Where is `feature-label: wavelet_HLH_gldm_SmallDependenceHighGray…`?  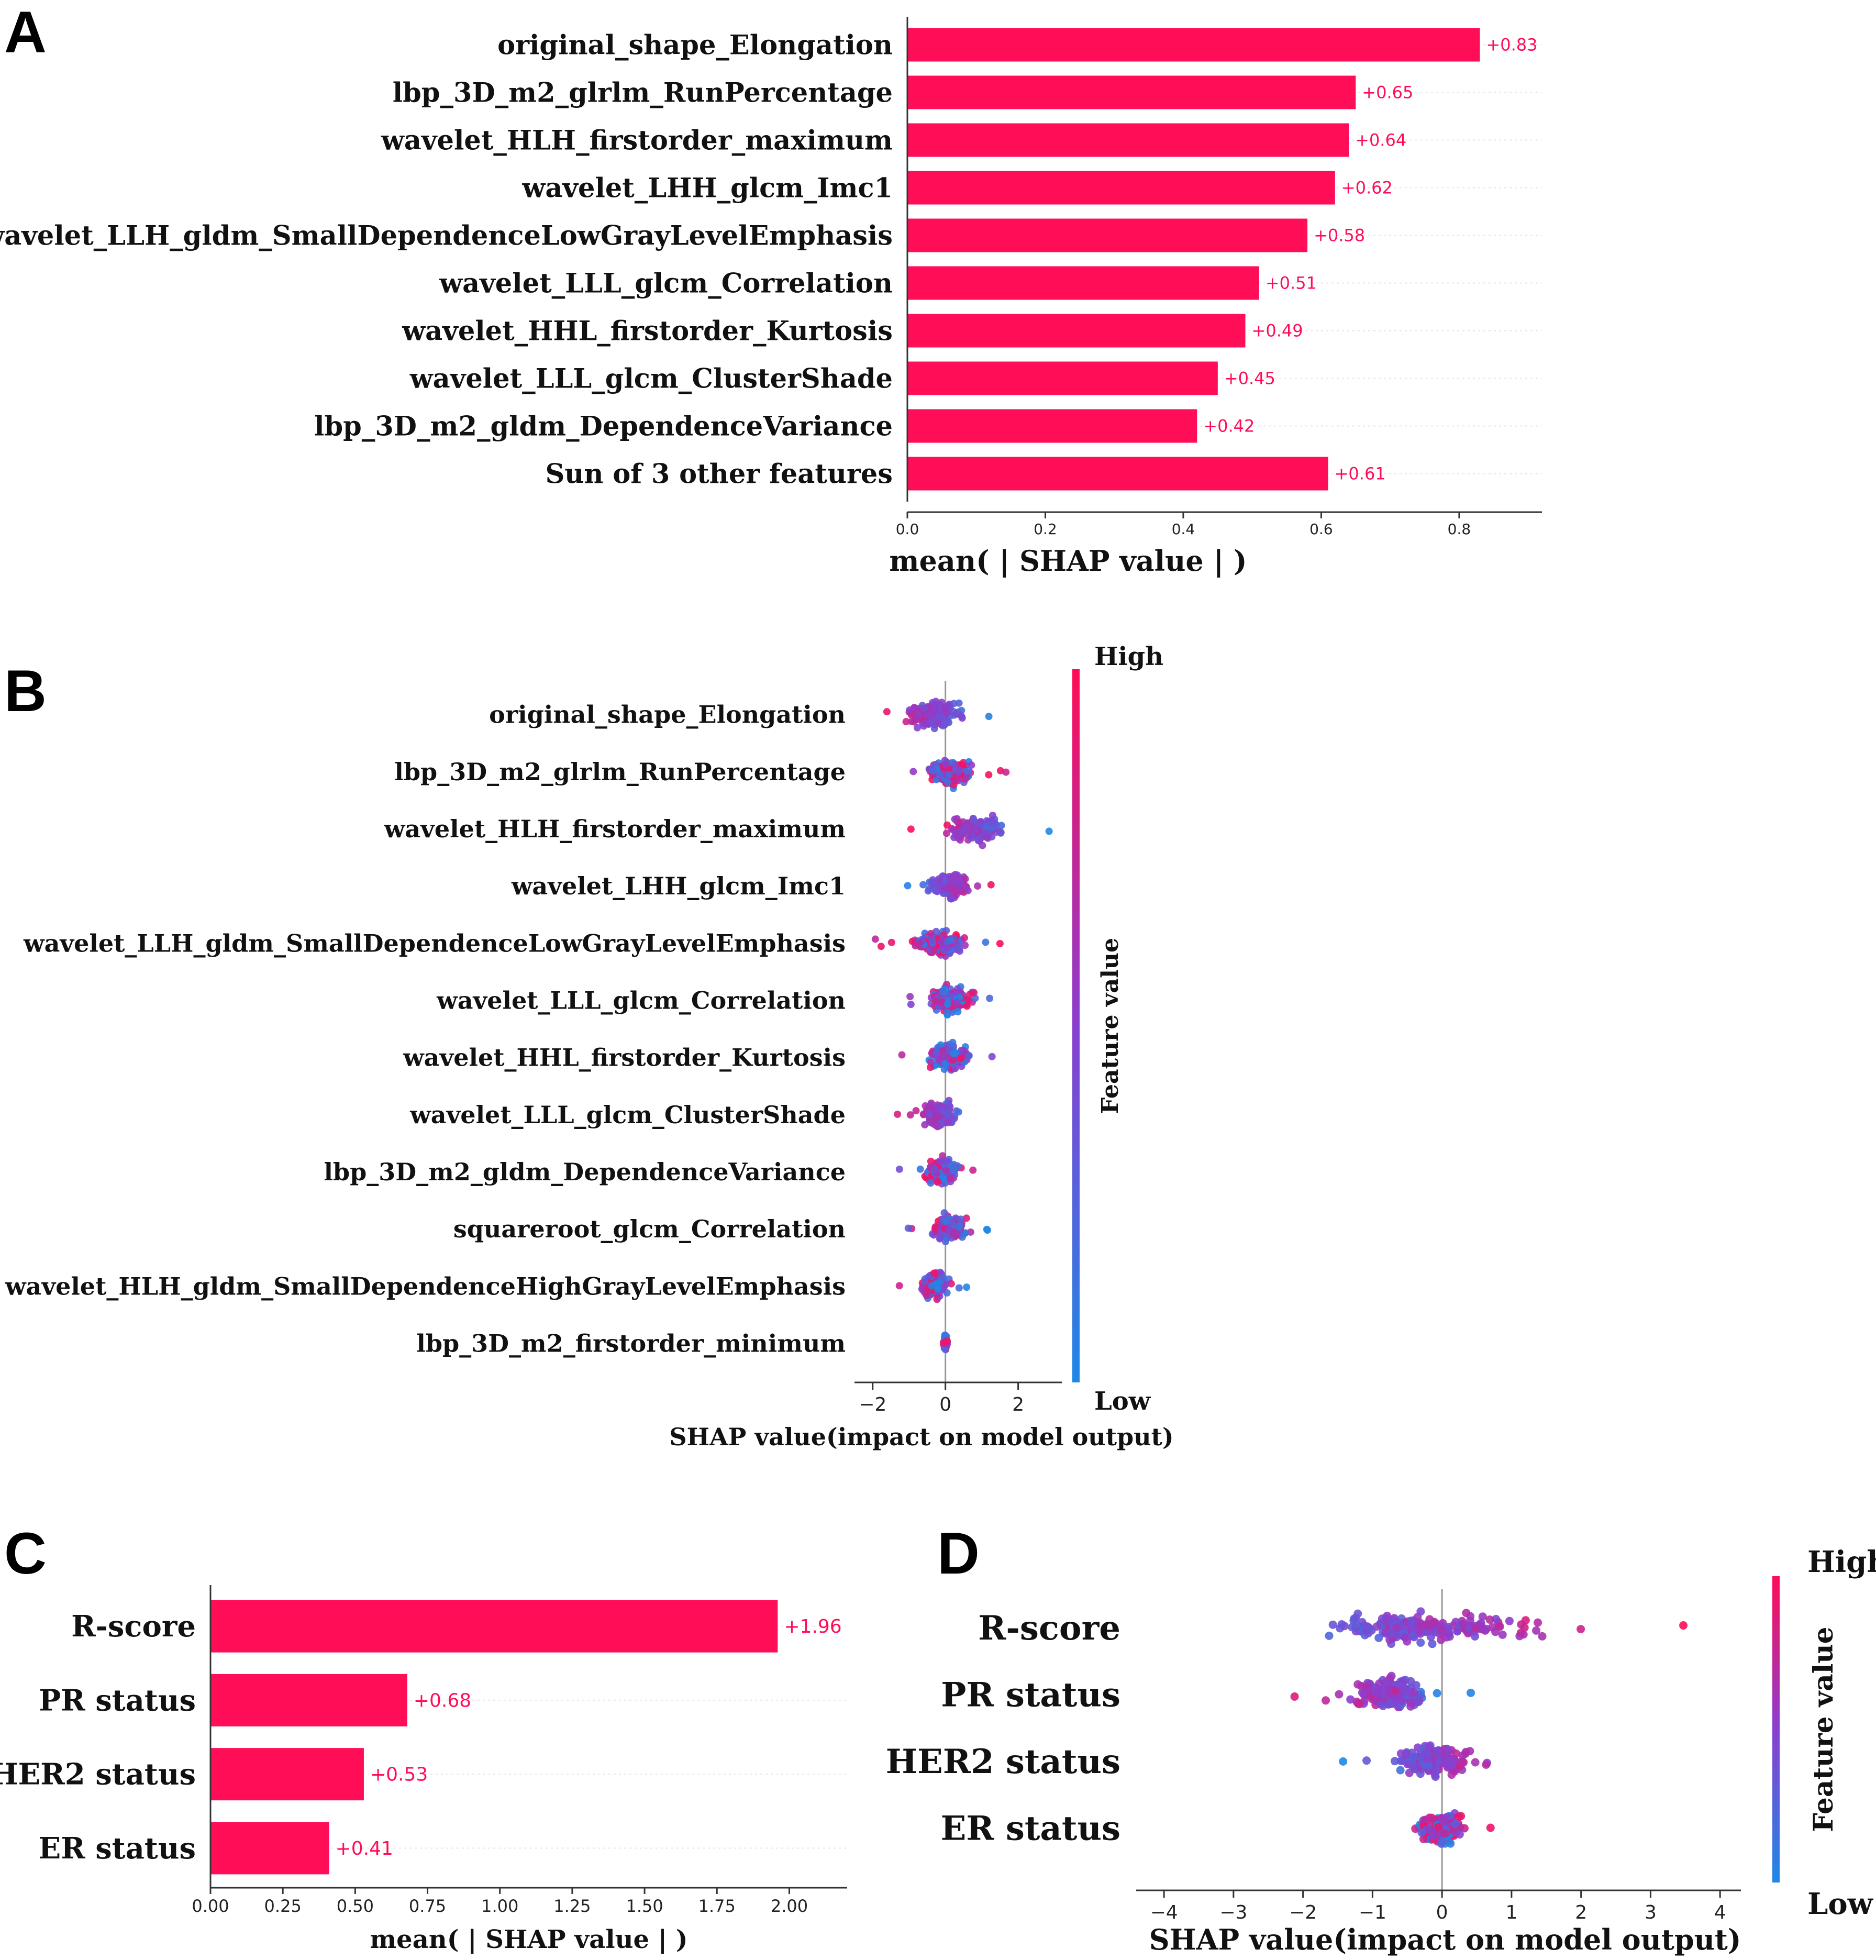
feature-label: wavelet_HLH_gldm_SmallDependenceHighGray… is located at coordinates (425, 1286).